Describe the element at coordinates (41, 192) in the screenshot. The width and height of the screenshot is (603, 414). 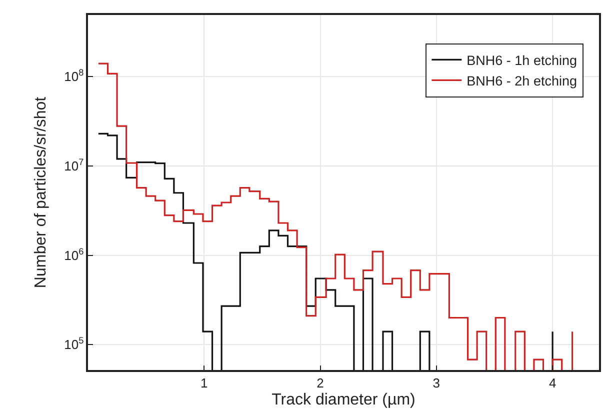
I see `y-axis-title: Number of particles/sr/shot` at that location.